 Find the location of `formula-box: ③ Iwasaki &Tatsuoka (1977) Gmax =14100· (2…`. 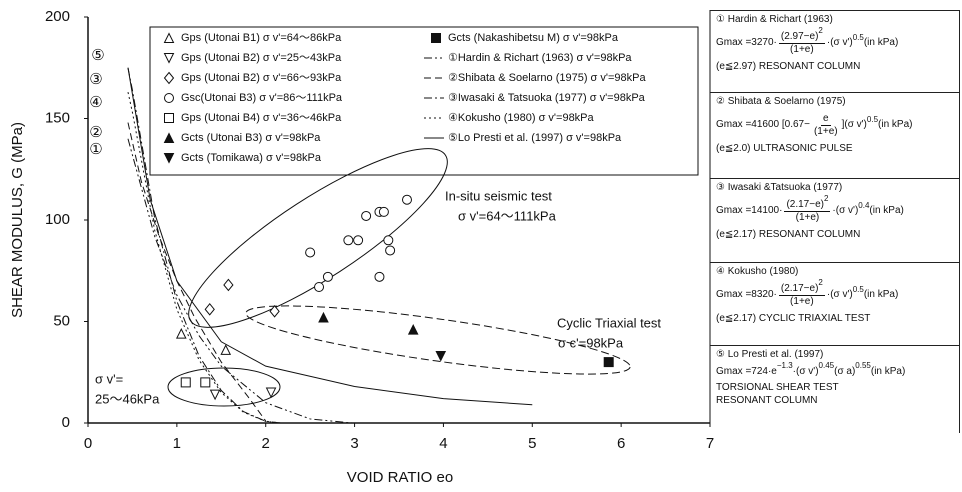

formula-box: ③ Iwasaki &Tatsuoka (1977) Gmax =14100· (2… is located at coordinates (834, 221).